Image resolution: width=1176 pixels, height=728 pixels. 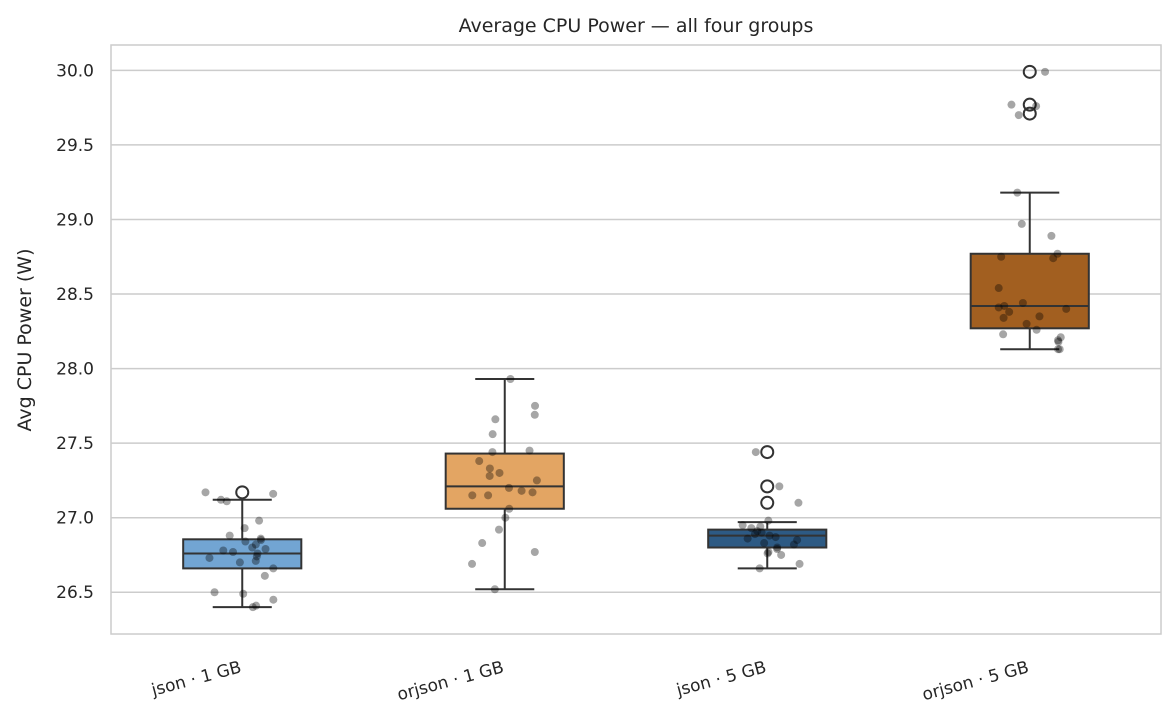 What do you see at coordinates (75, 444) in the screenshot?
I see `y-tick-label: 27.5` at bounding box center [75, 444].